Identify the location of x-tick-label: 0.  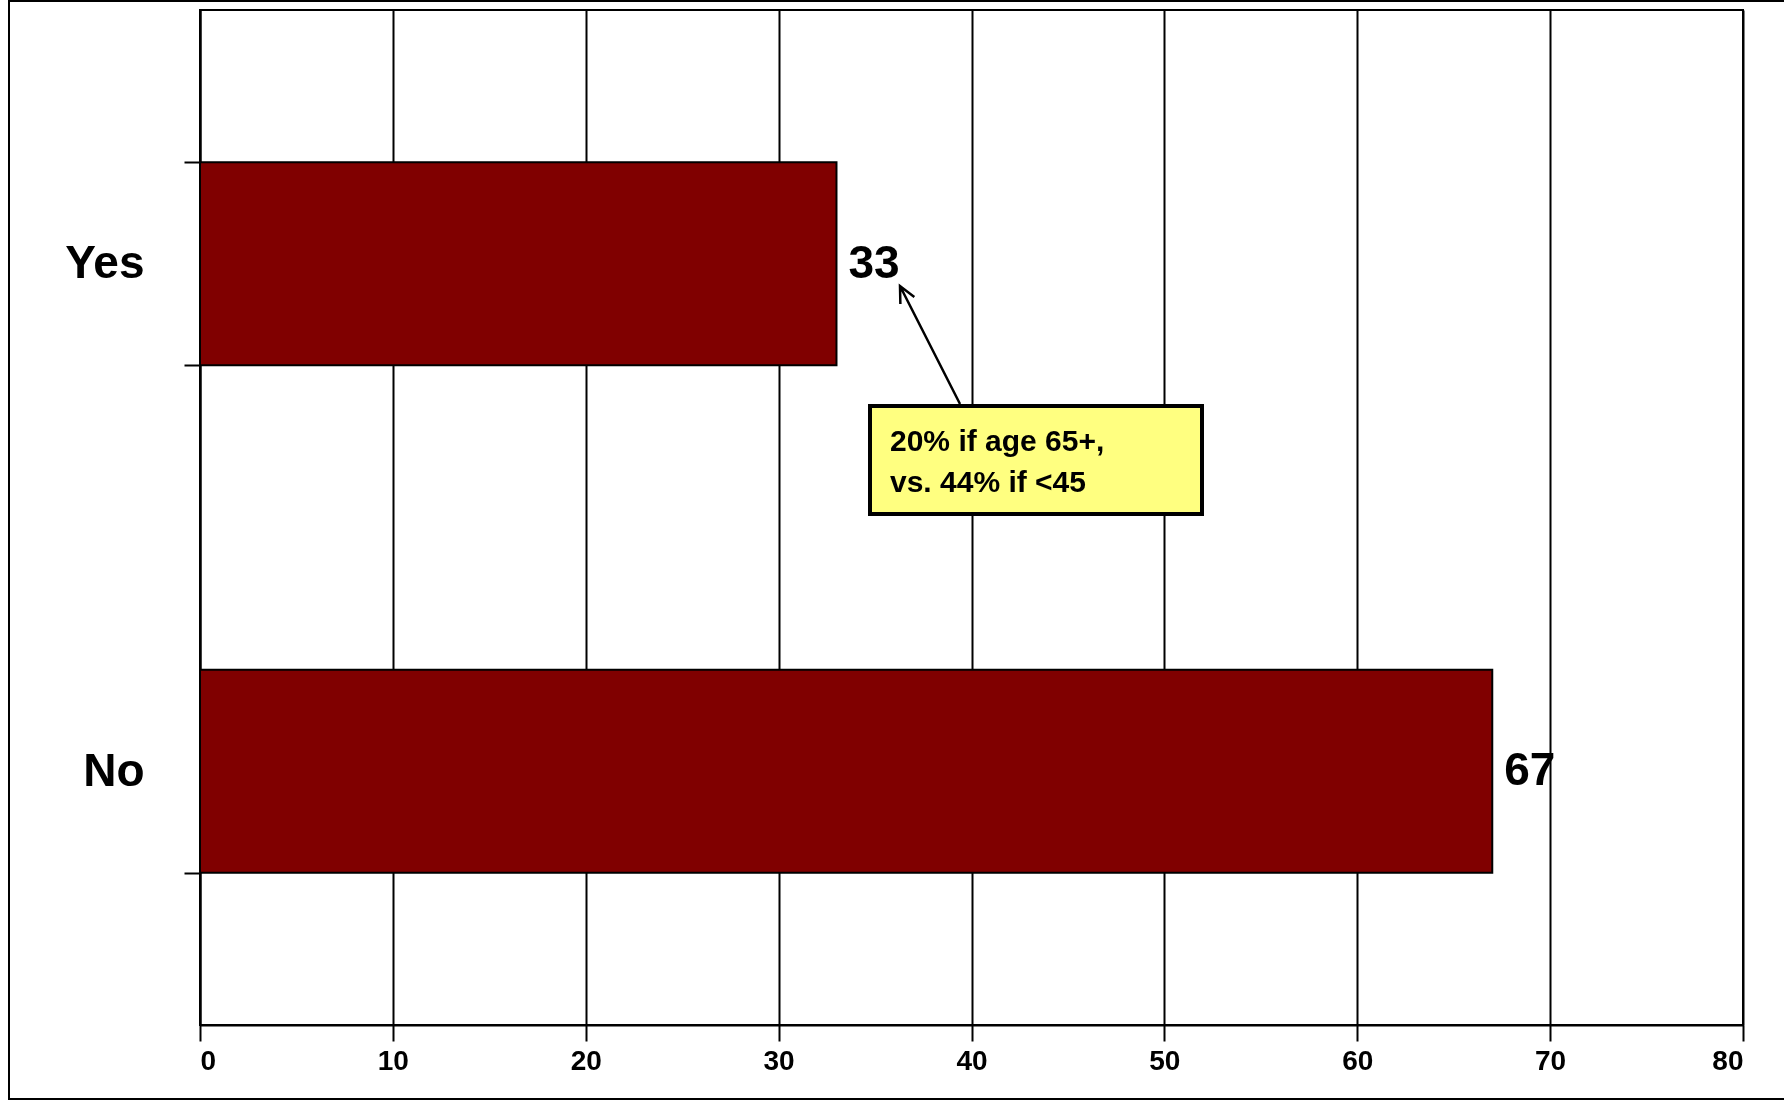
(208, 1060).